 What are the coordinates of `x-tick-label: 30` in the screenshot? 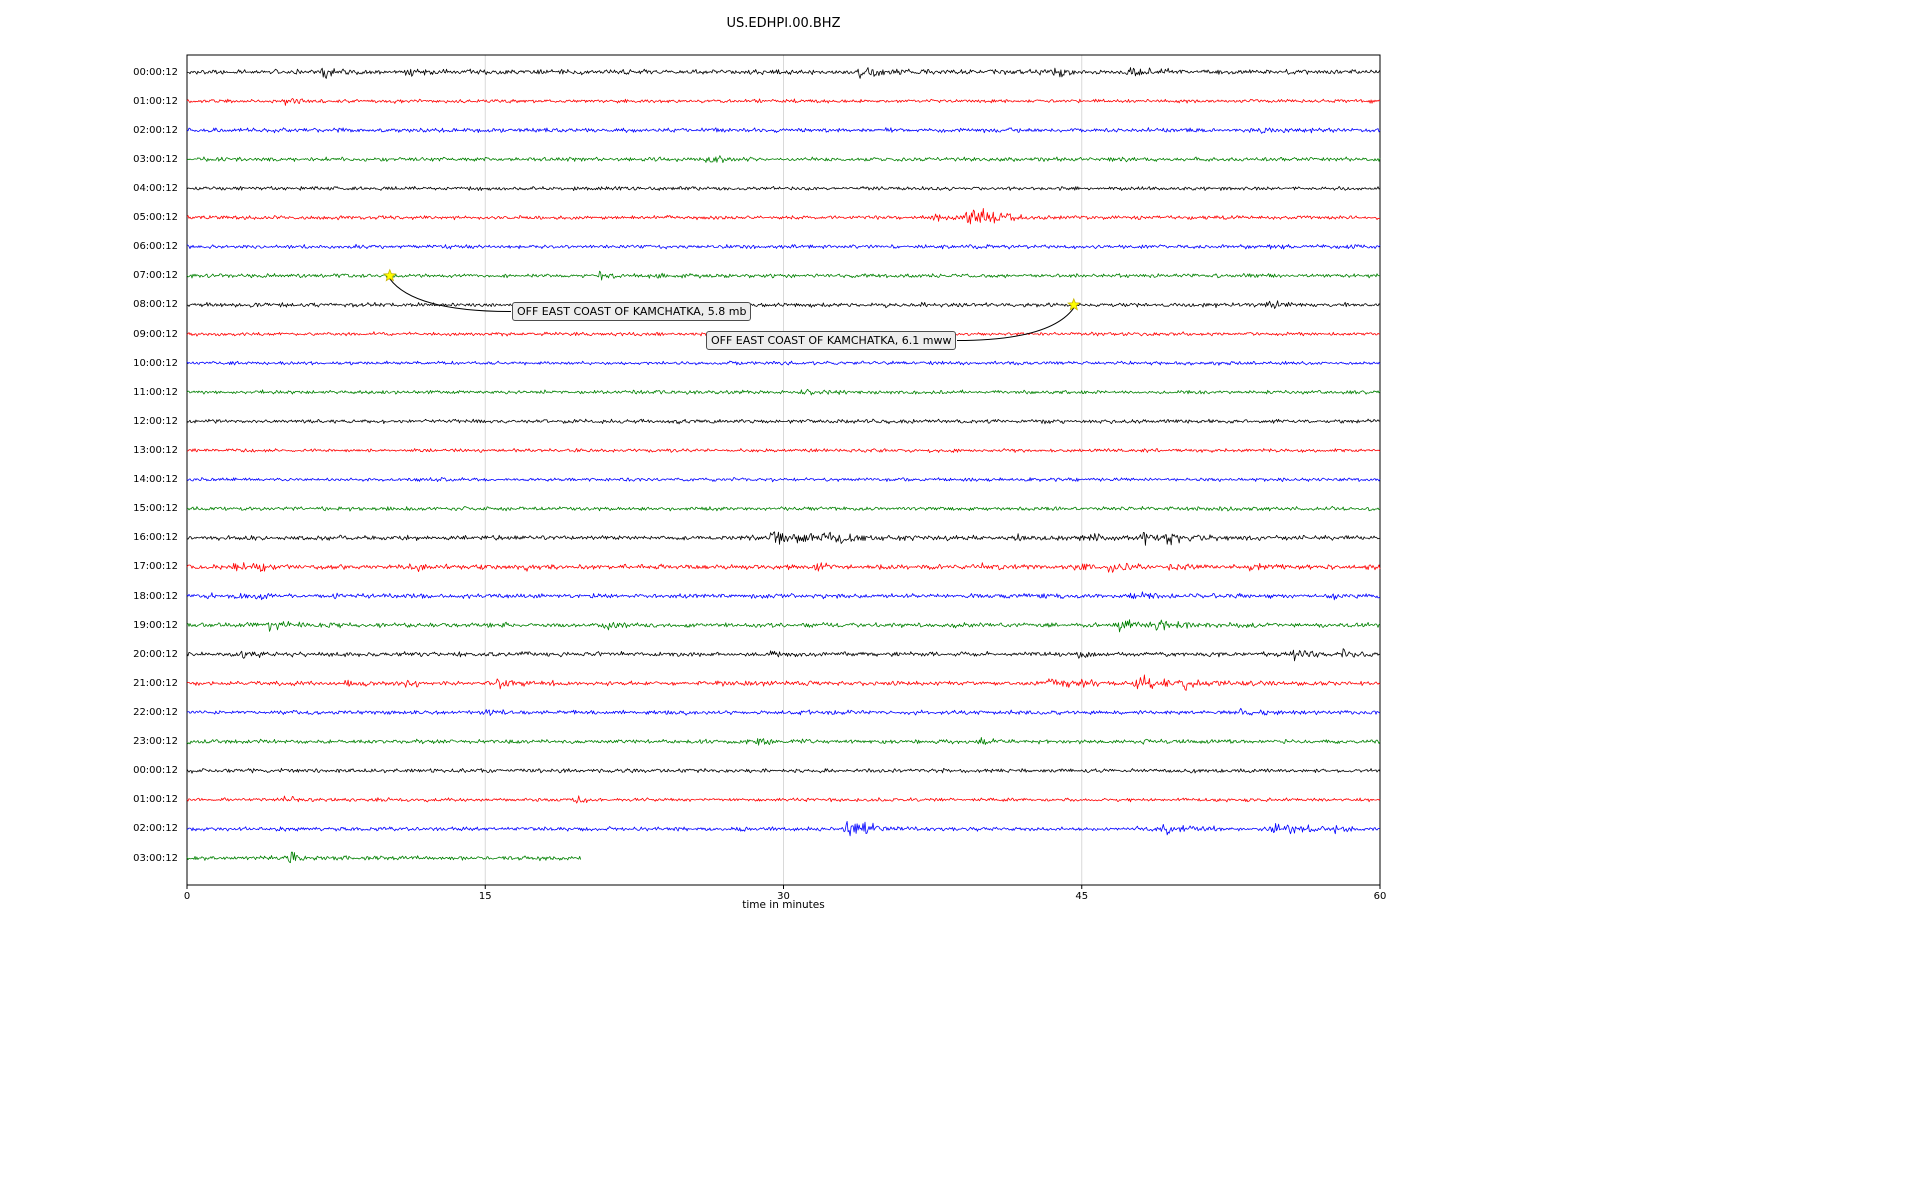 It's located at (783, 896).